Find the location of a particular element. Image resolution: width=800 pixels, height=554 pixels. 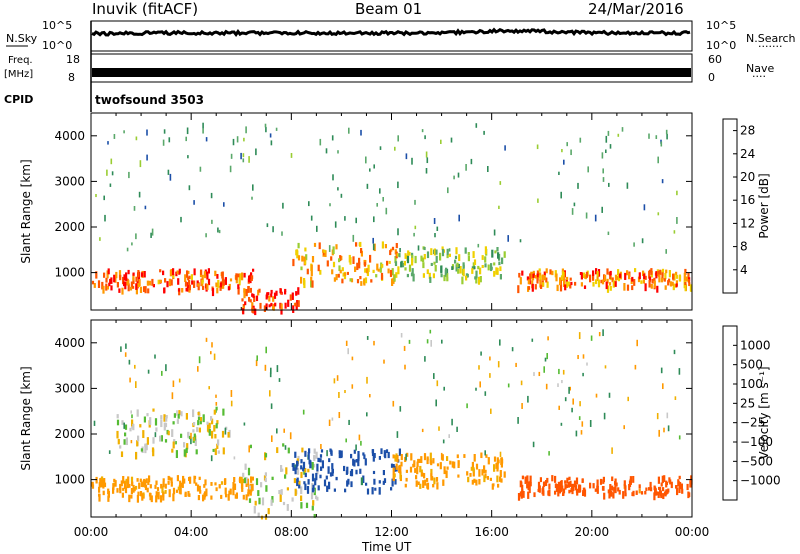

power-colorbar-label: Power [dB] is located at coordinates (764, 205).